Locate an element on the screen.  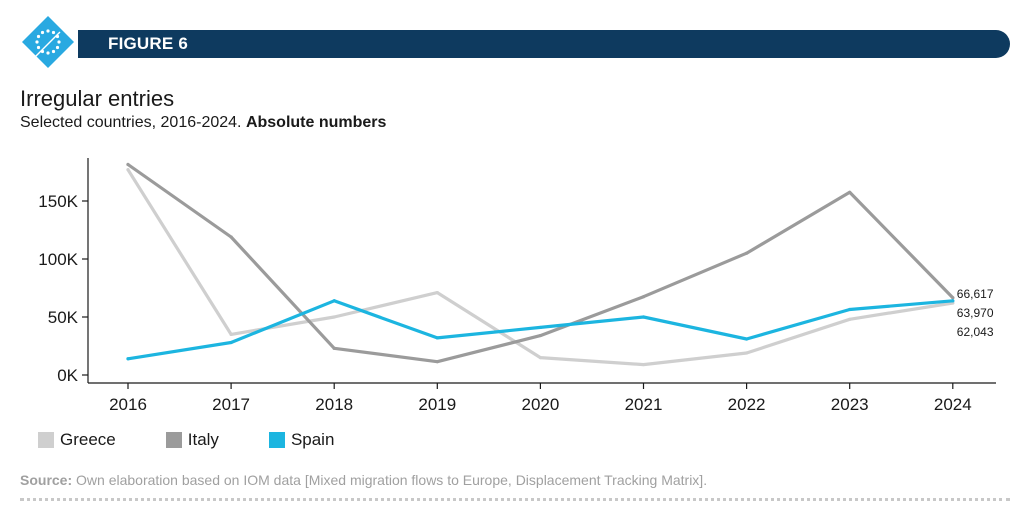
y-tick-label: 100K is located at coordinates (58, 259).